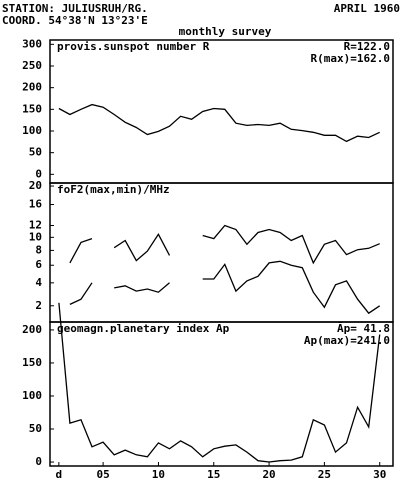 This screenshot has width=408, height=480. Describe the element at coordinates (367, 46) in the screenshot. I see `annotation: R̄=122.0` at that location.